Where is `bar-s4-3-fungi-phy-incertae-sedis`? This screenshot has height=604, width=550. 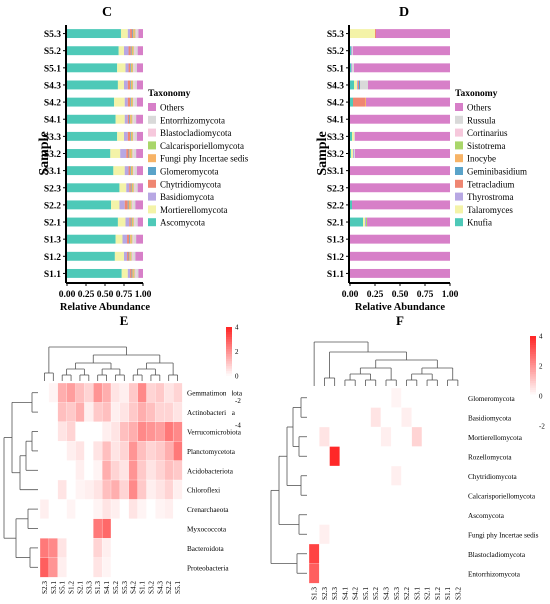
bar-s4-3-fungi-phy-incertae-sedis is located at coordinates (131, 85).